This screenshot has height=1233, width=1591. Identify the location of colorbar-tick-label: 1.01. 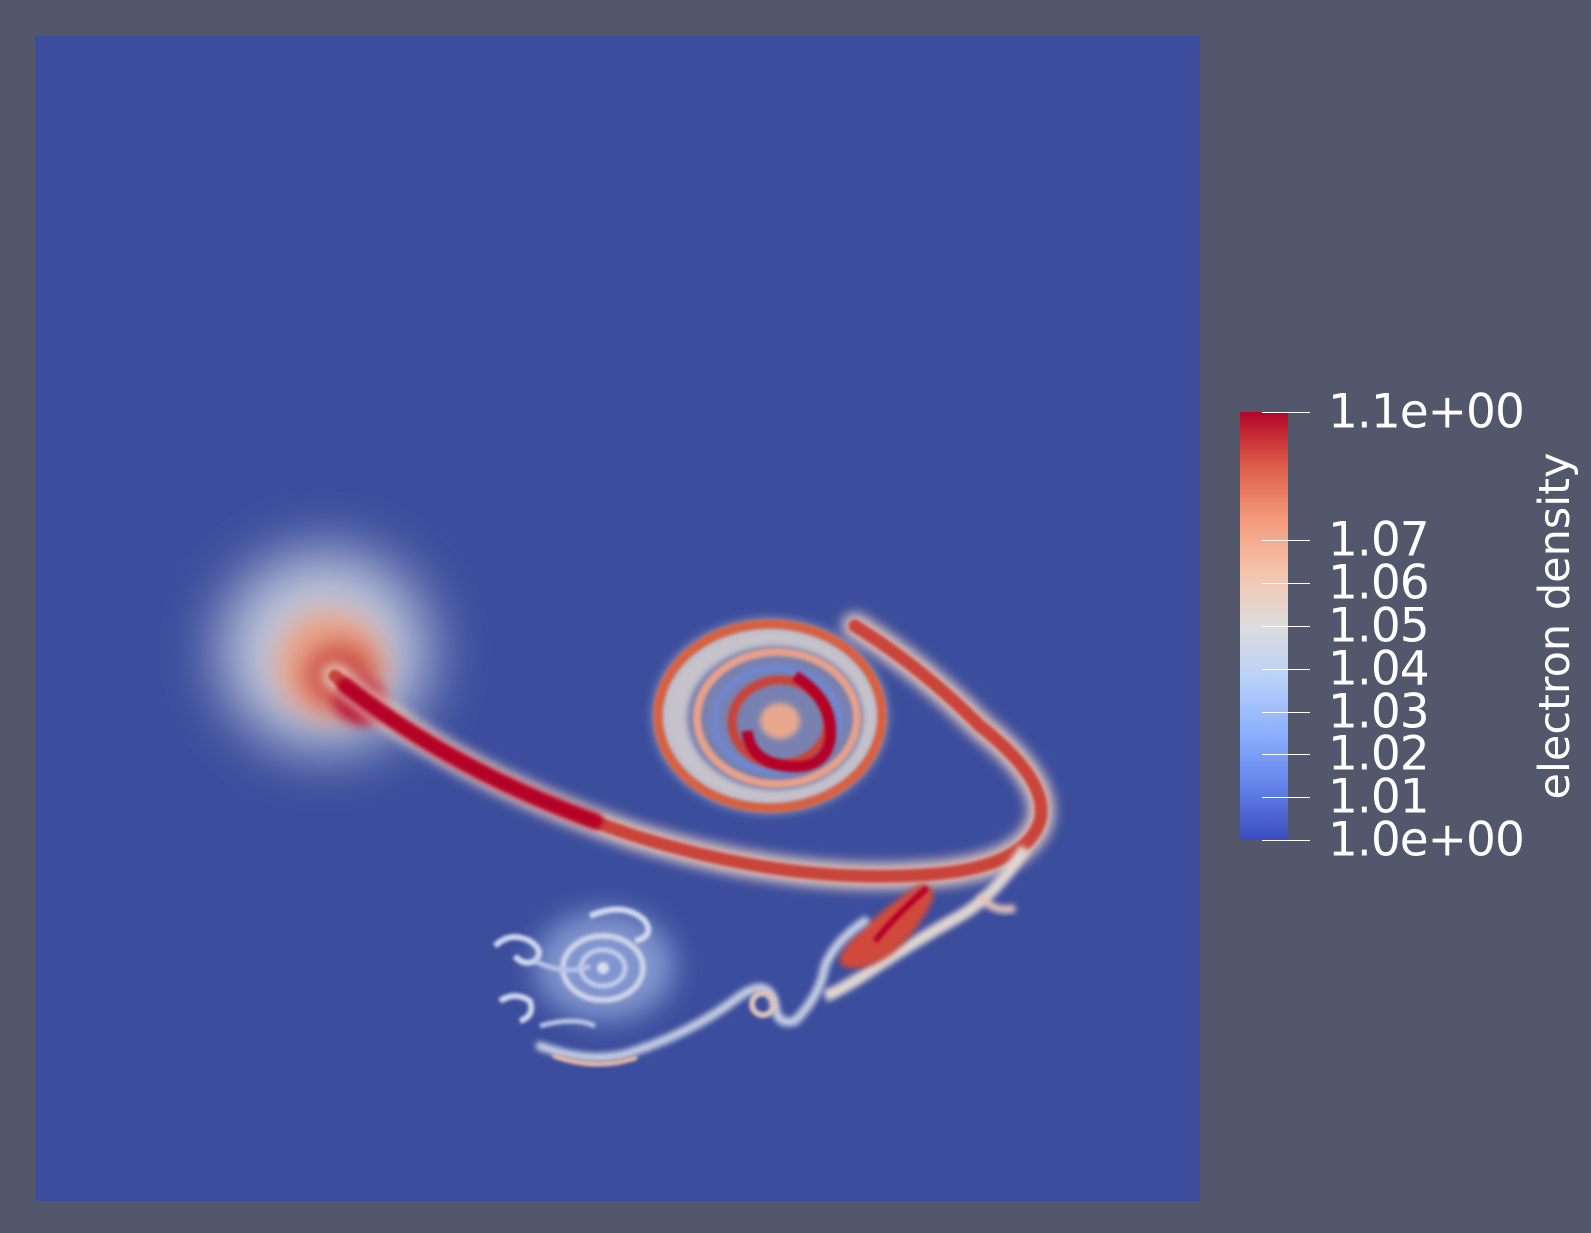
(1379, 797).